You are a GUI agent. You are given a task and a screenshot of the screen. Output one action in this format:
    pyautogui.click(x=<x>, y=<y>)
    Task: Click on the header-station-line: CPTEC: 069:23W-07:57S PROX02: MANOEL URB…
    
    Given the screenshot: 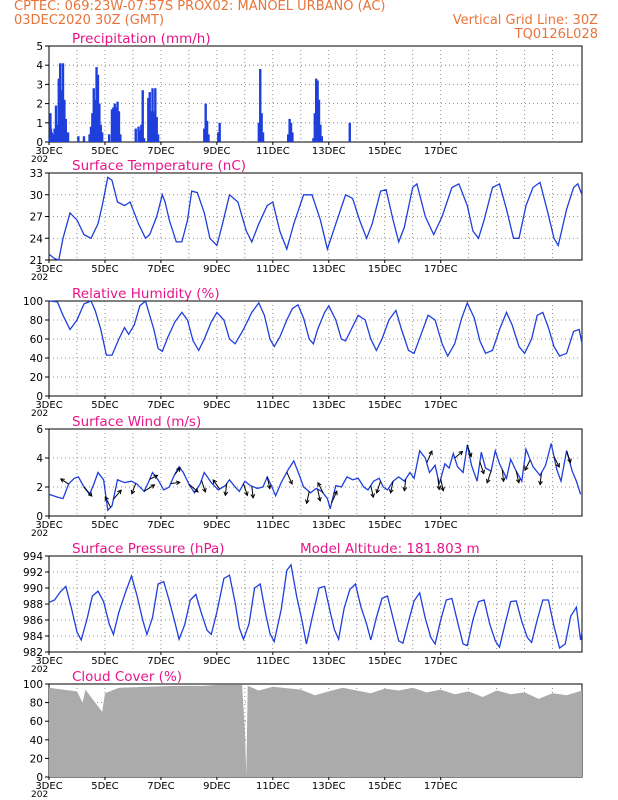 What is the action you would take?
    pyautogui.click(x=200, y=7)
    